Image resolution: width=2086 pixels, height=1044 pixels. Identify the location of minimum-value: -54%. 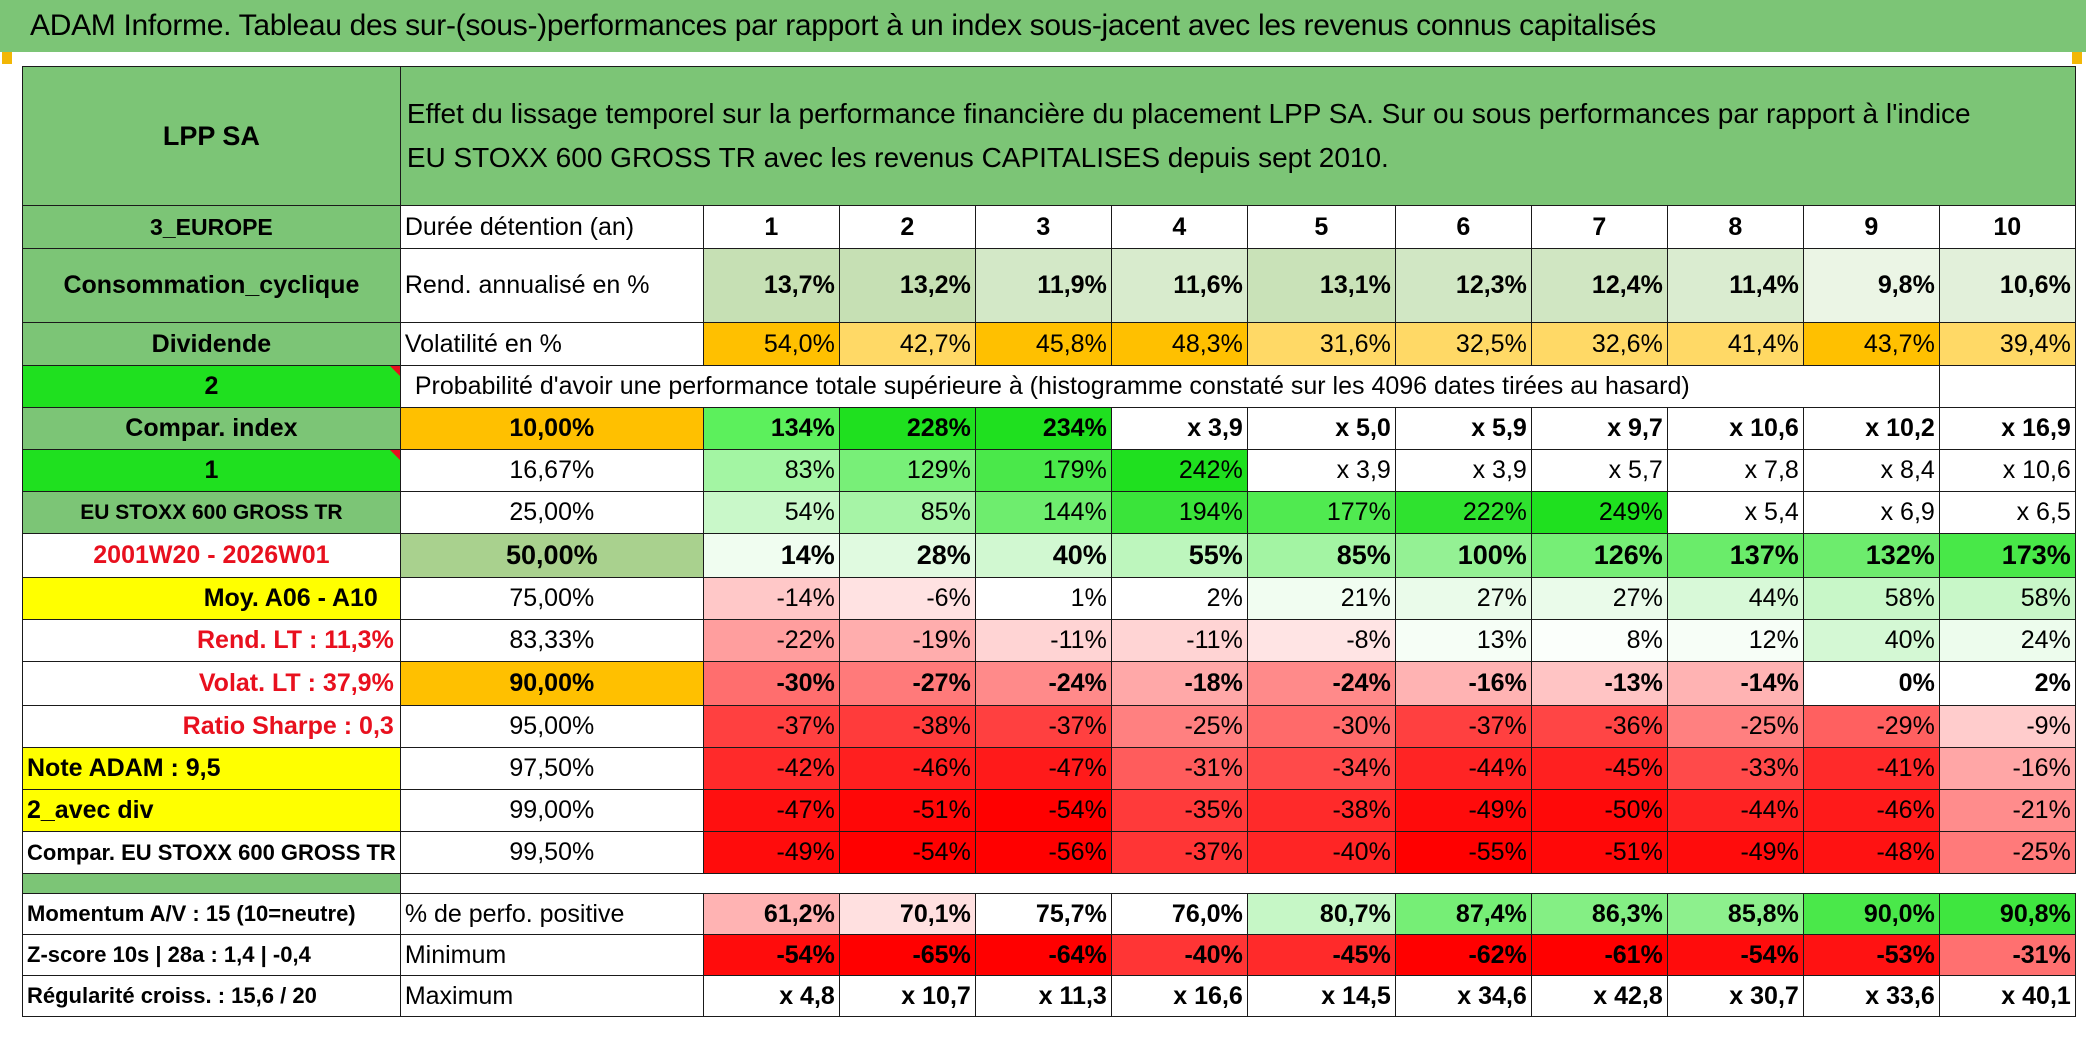
(771, 955).